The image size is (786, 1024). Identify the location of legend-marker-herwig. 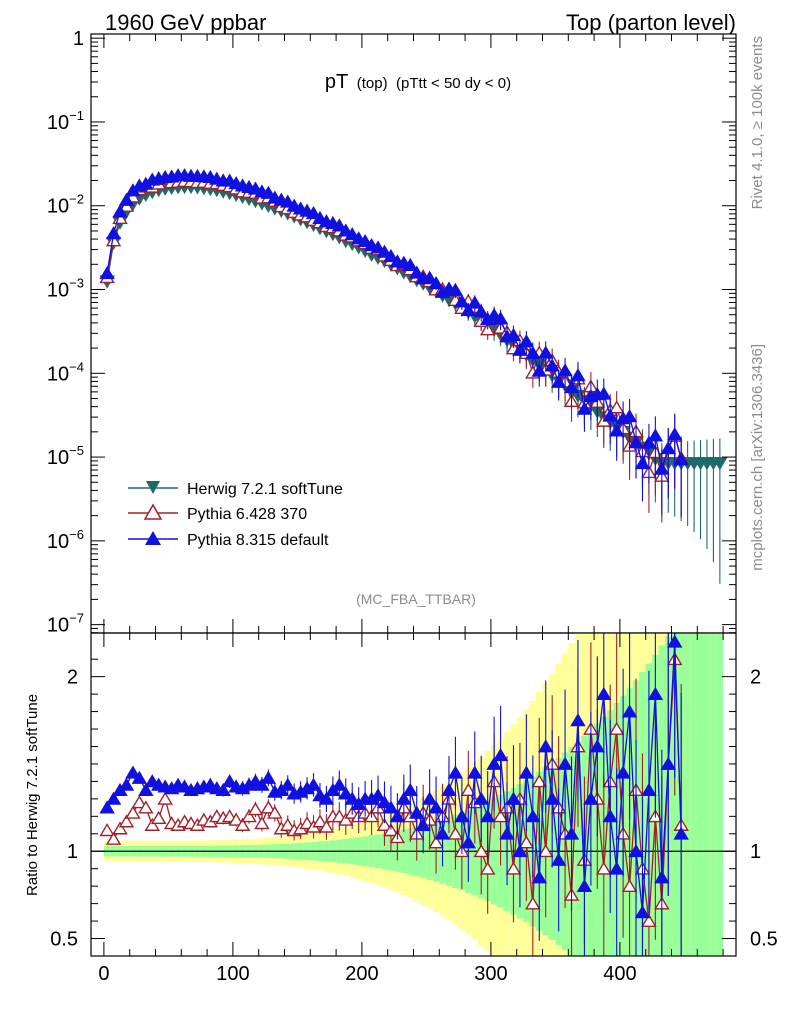
(153, 487).